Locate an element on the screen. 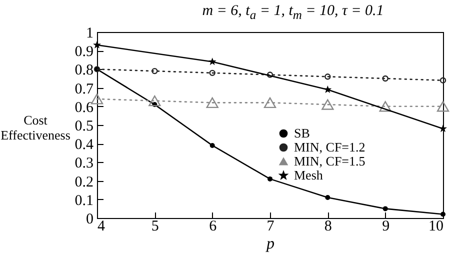  x-tick-label: 5 is located at coordinates (155, 226).